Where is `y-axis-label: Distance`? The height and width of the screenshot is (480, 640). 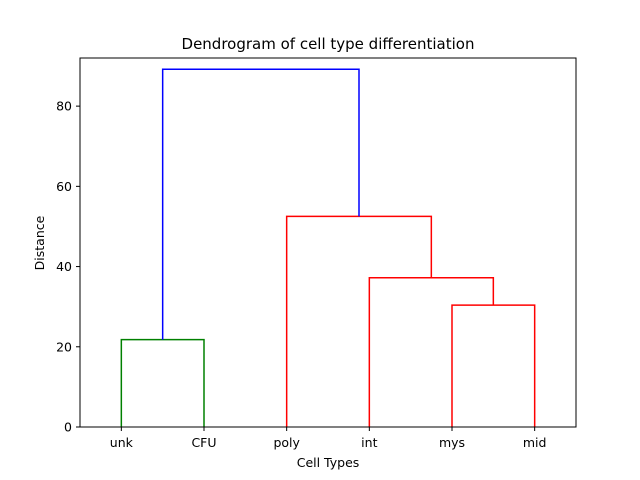
y-axis-label: Distance is located at coordinates (39, 242).